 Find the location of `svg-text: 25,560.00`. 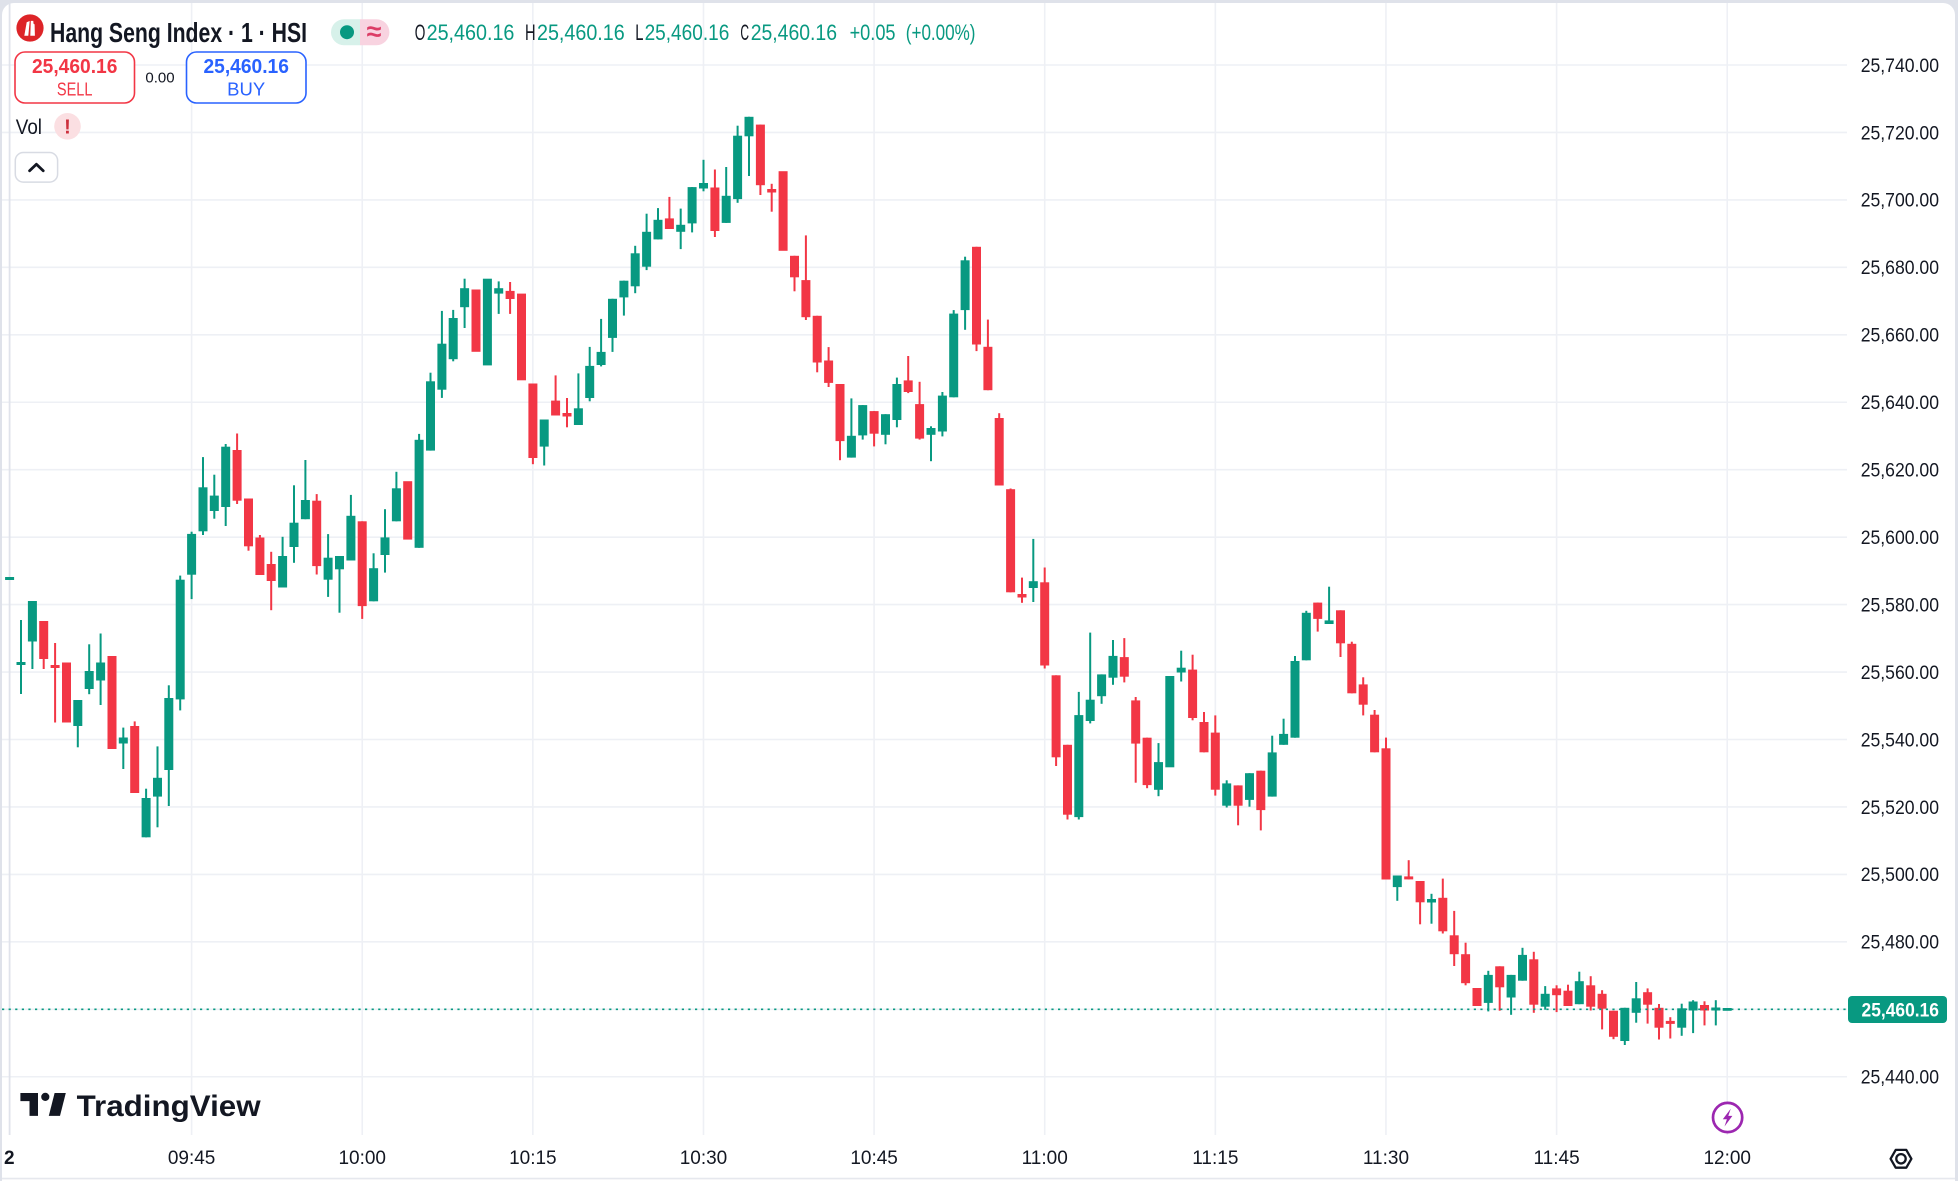

svg-text: 25,560.00 is located at coordinates (1900, 673).